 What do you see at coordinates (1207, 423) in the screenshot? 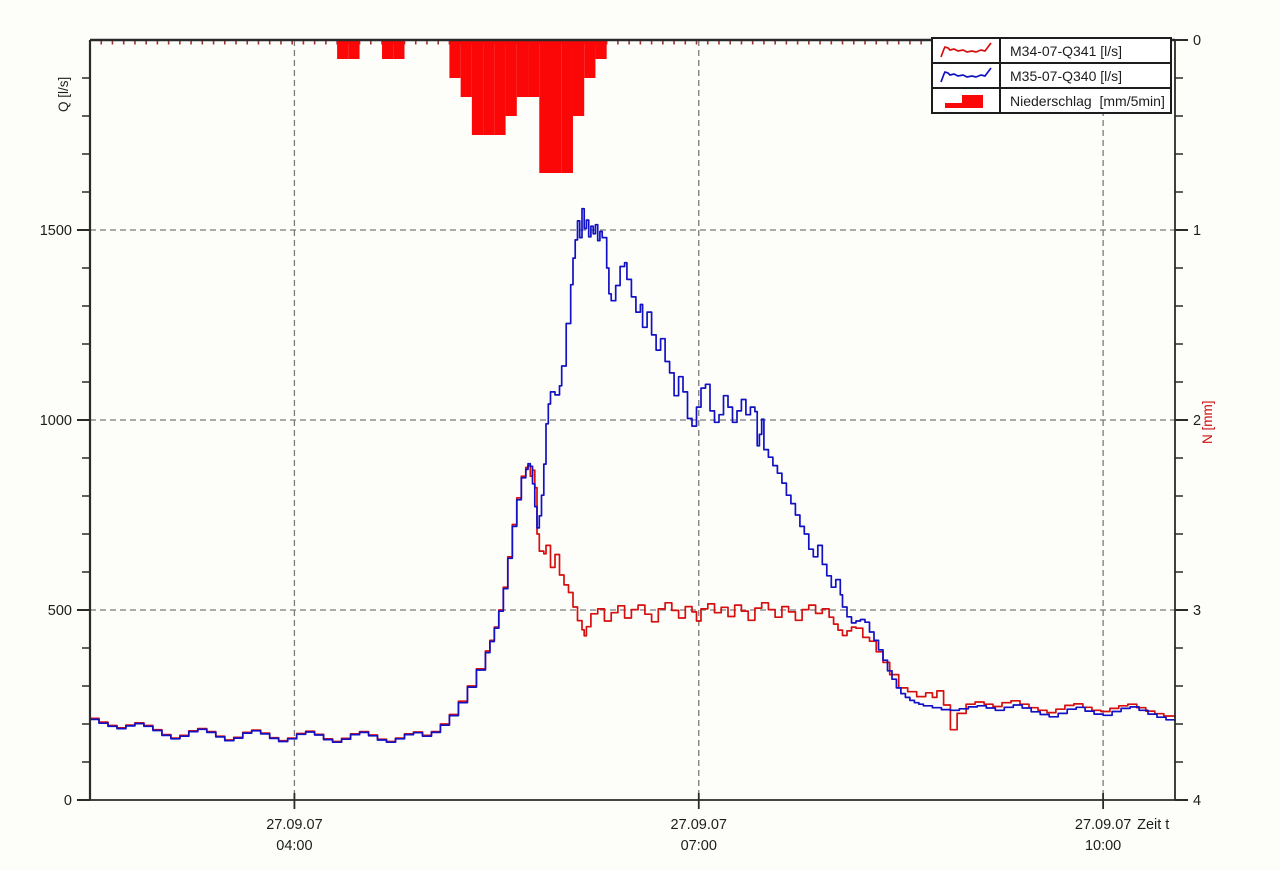
I see `y-right-axis-label: N [mm]` at bounding box center [1207, 423].